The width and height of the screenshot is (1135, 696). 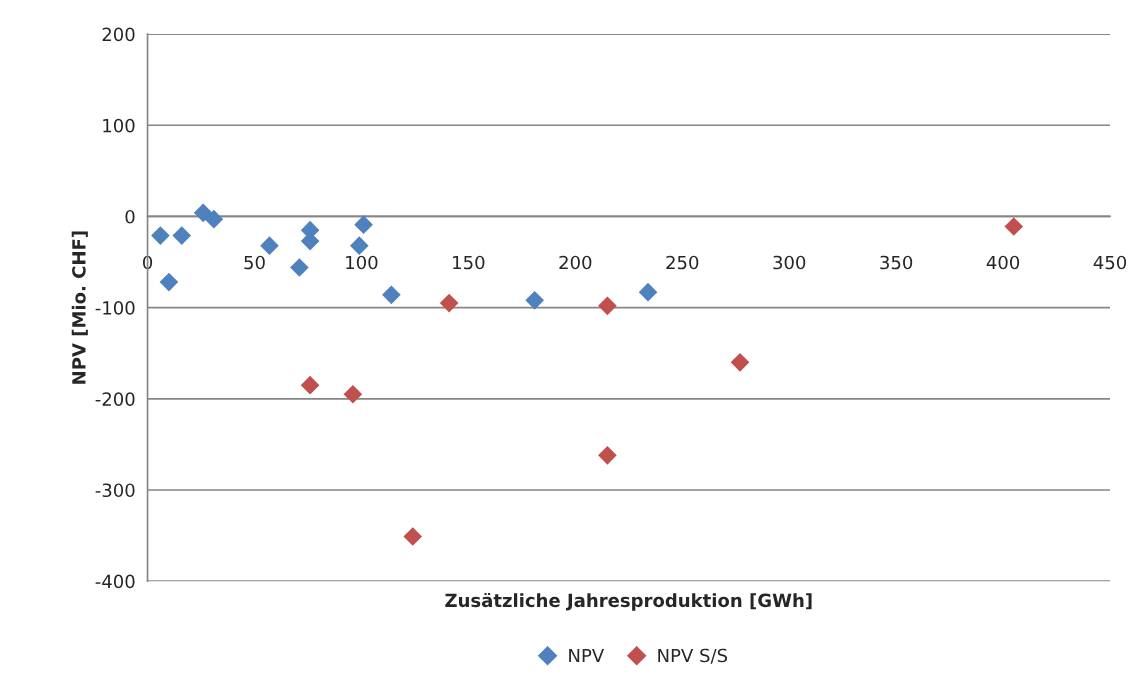 I want to click on x-tick-label: 300, so click(x=789, y=262).